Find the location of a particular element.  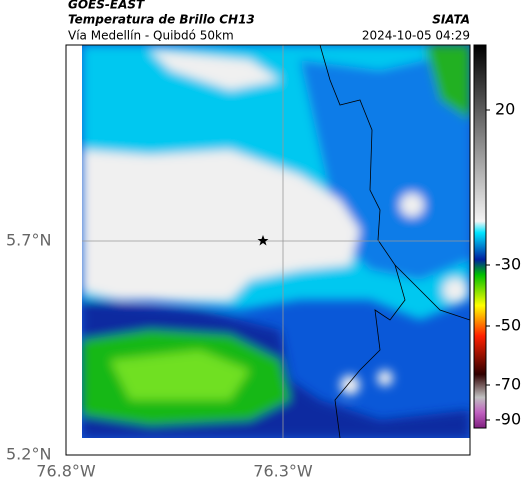

colorbar-label: -90 is located at coordinates (508, 419).